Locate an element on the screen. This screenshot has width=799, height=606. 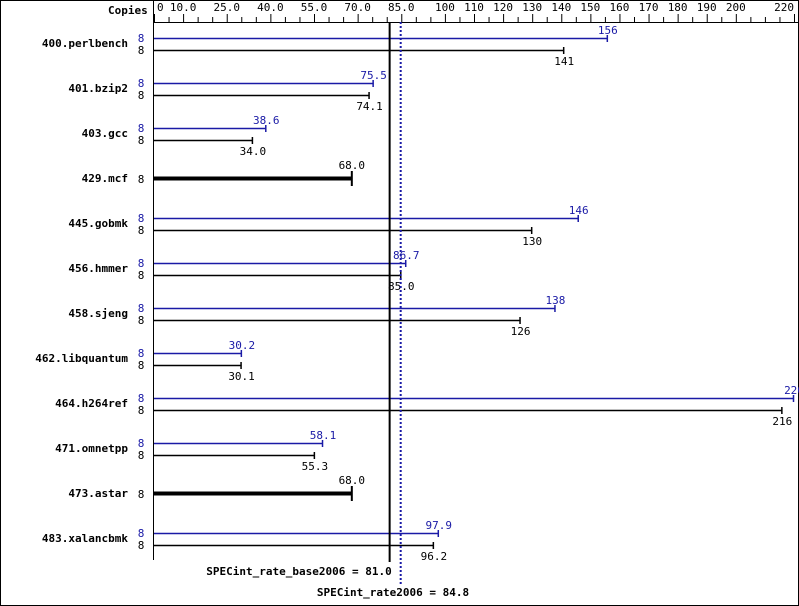
peak-value-label: 38.6 is located at coordinates (266, 120).